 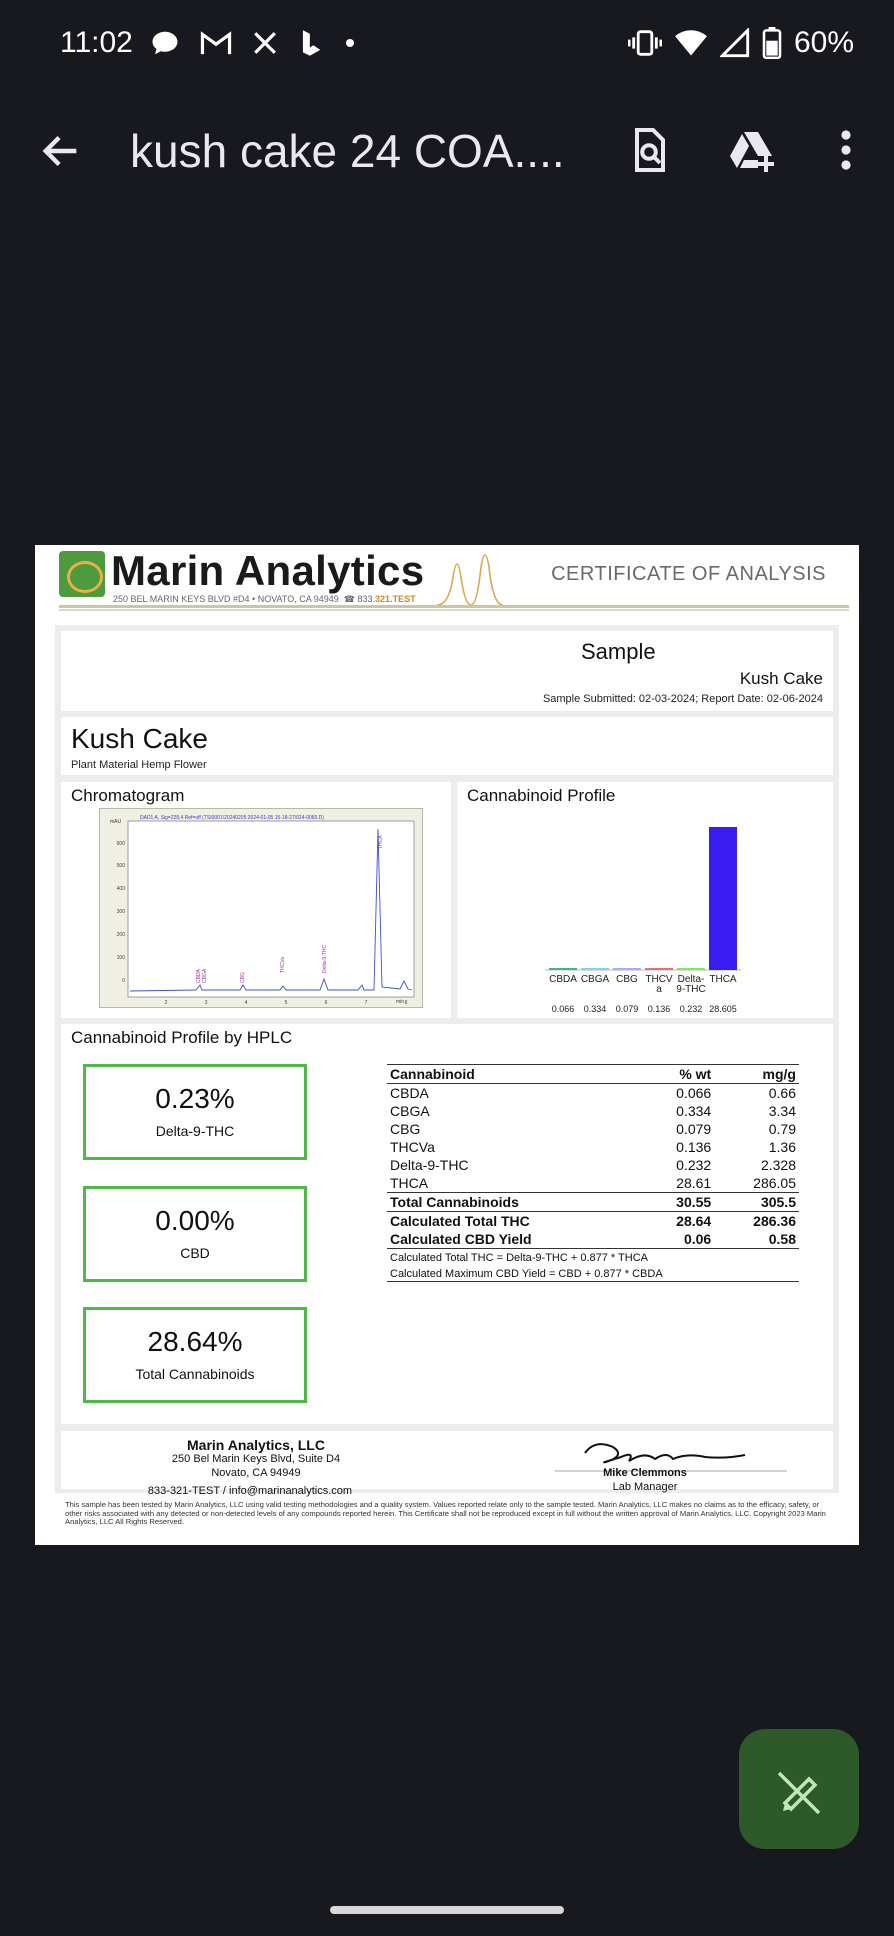 What do you see at coordinates (595, 969) in the screenshot?
I see `bar-cbga` at bounding box center [595, 969].